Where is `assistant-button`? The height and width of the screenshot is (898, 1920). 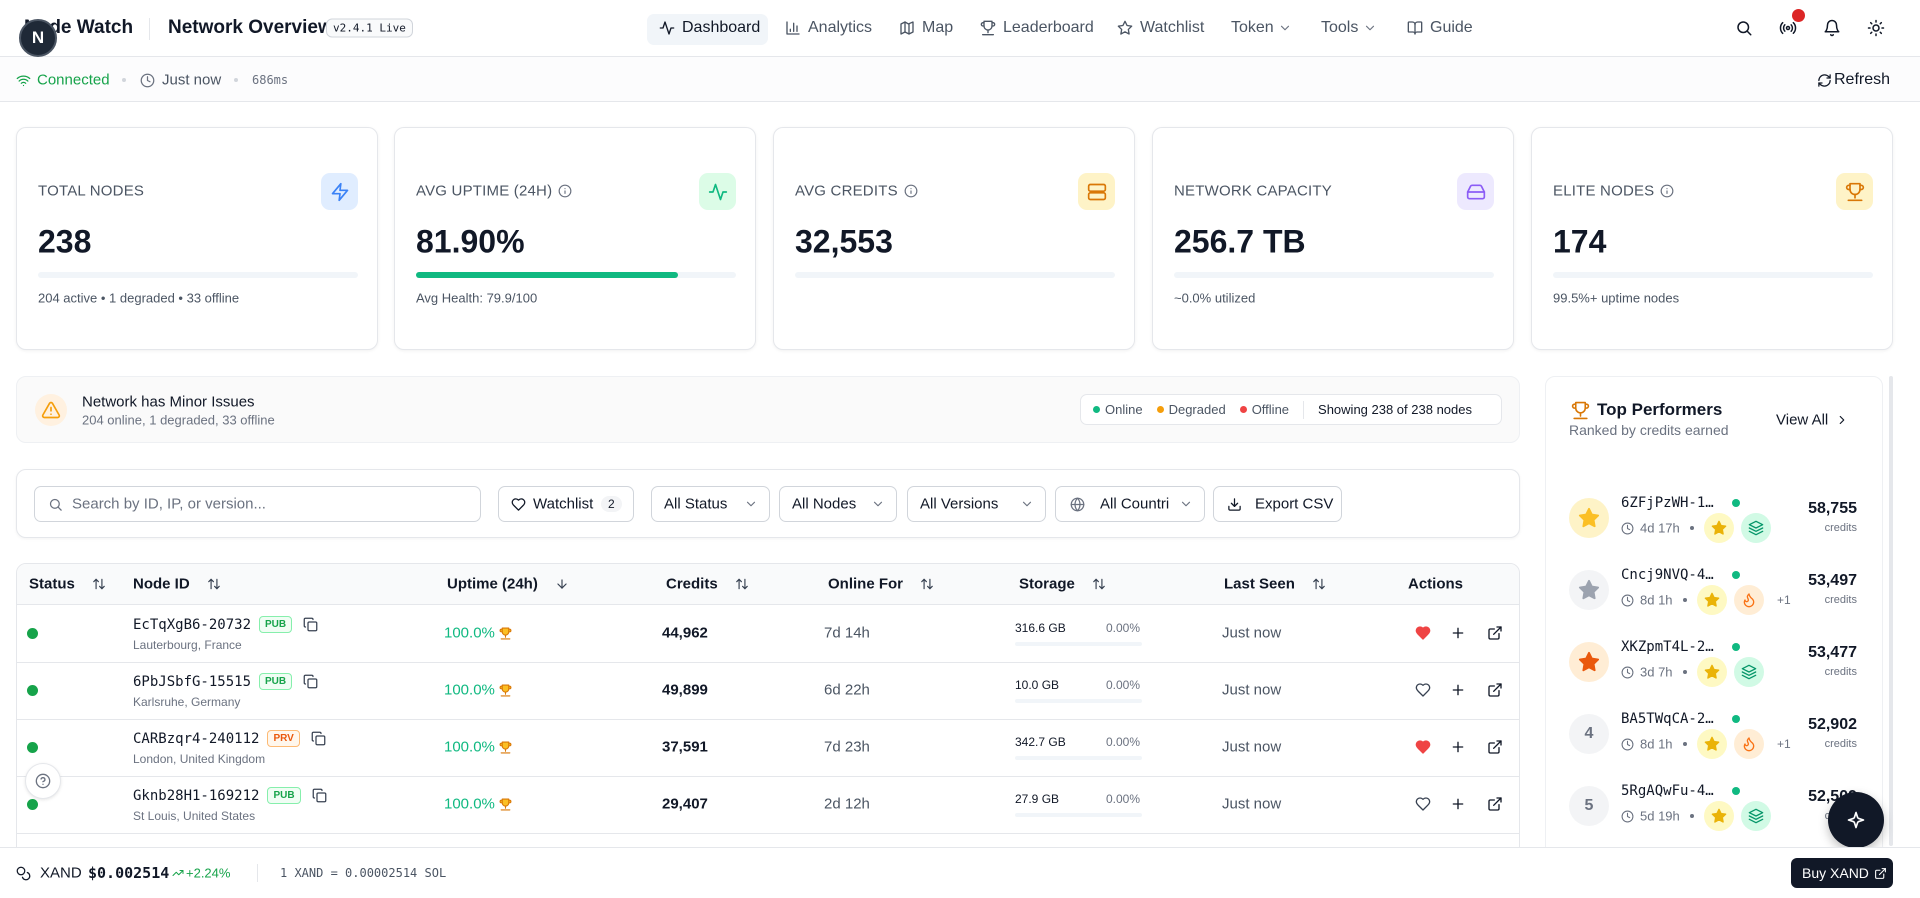 assistant-button is located at coordinates (1856, 820).